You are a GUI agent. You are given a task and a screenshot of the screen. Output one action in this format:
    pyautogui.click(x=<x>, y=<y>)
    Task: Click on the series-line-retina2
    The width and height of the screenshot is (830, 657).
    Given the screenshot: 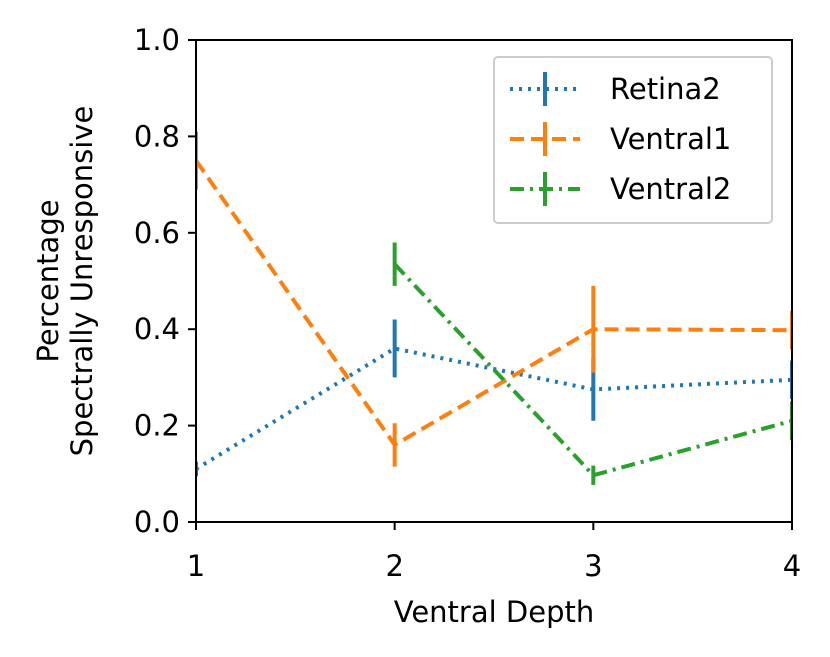 What is the action you would take?
    pyautogui.click(x=494, y=408)
    